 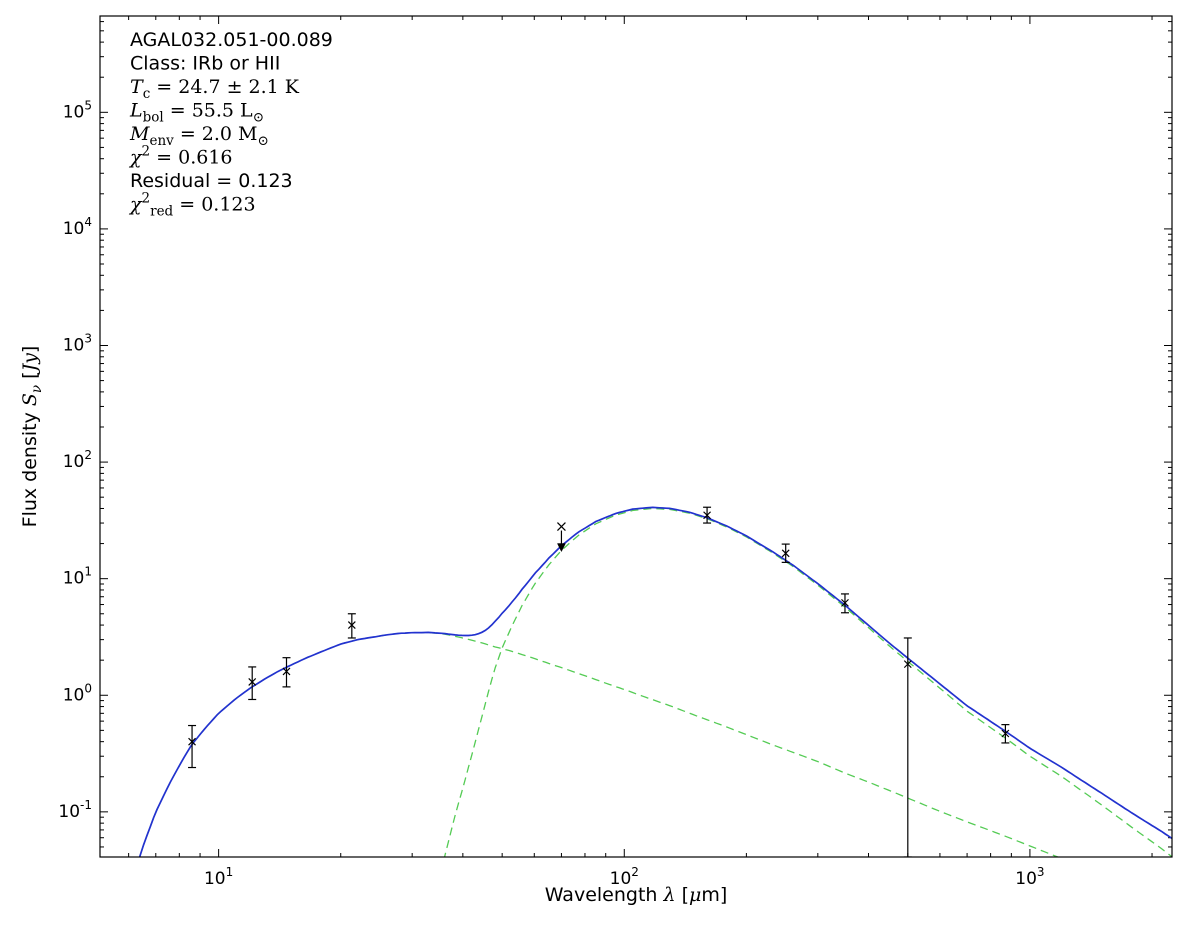 What do you see at coordinates (77, 227) in the screenshot?
I see `y-tick-label: 10⁴` at bounding box center [77, 227].